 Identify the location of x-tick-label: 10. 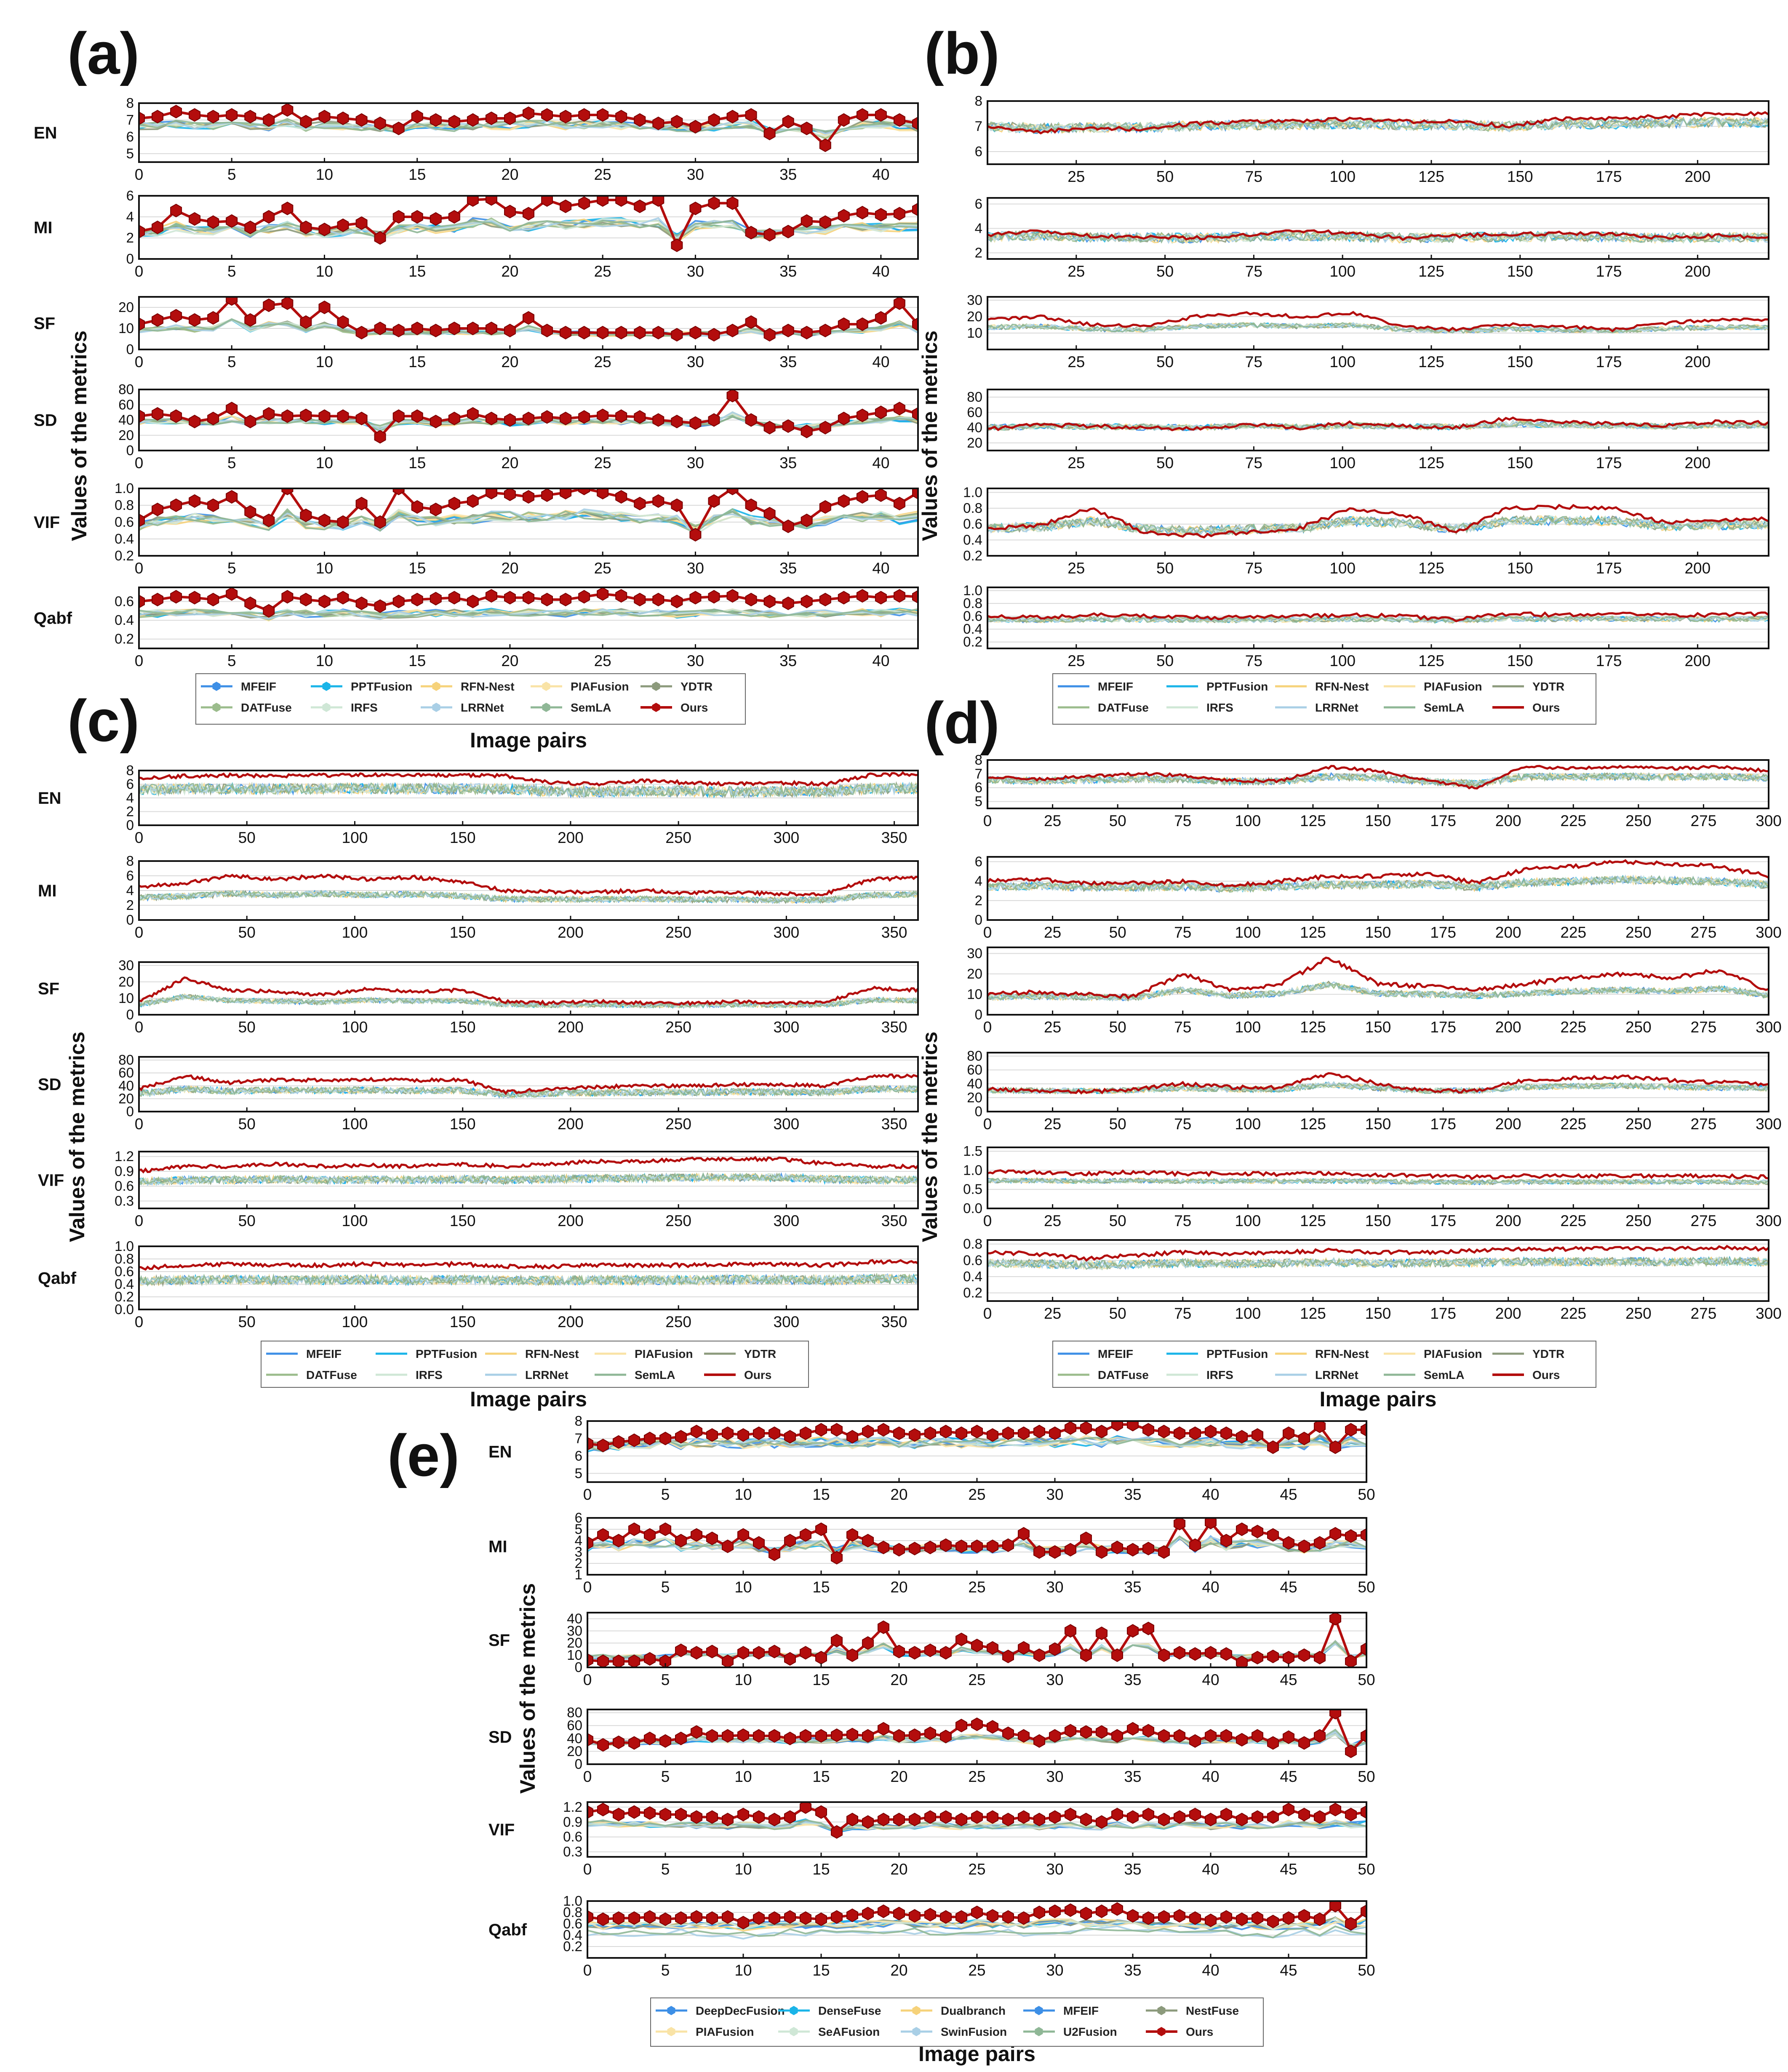
(324, 271).